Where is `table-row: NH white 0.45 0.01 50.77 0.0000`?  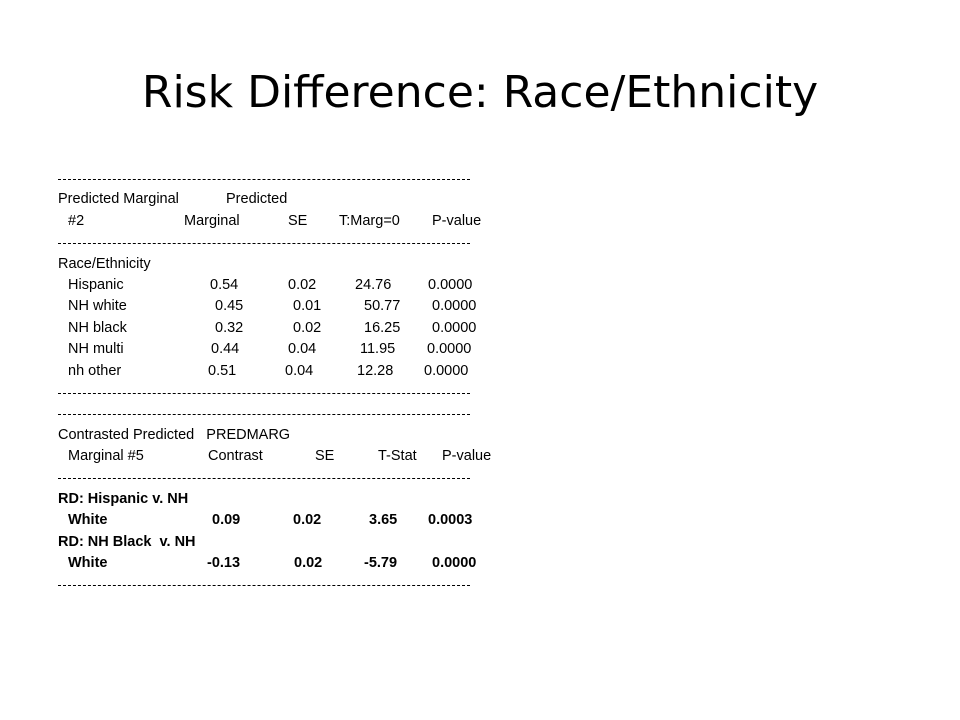
table-row: NH white 0.45 0.01 50.77 0.0000 is located at coordinates (298, 306).